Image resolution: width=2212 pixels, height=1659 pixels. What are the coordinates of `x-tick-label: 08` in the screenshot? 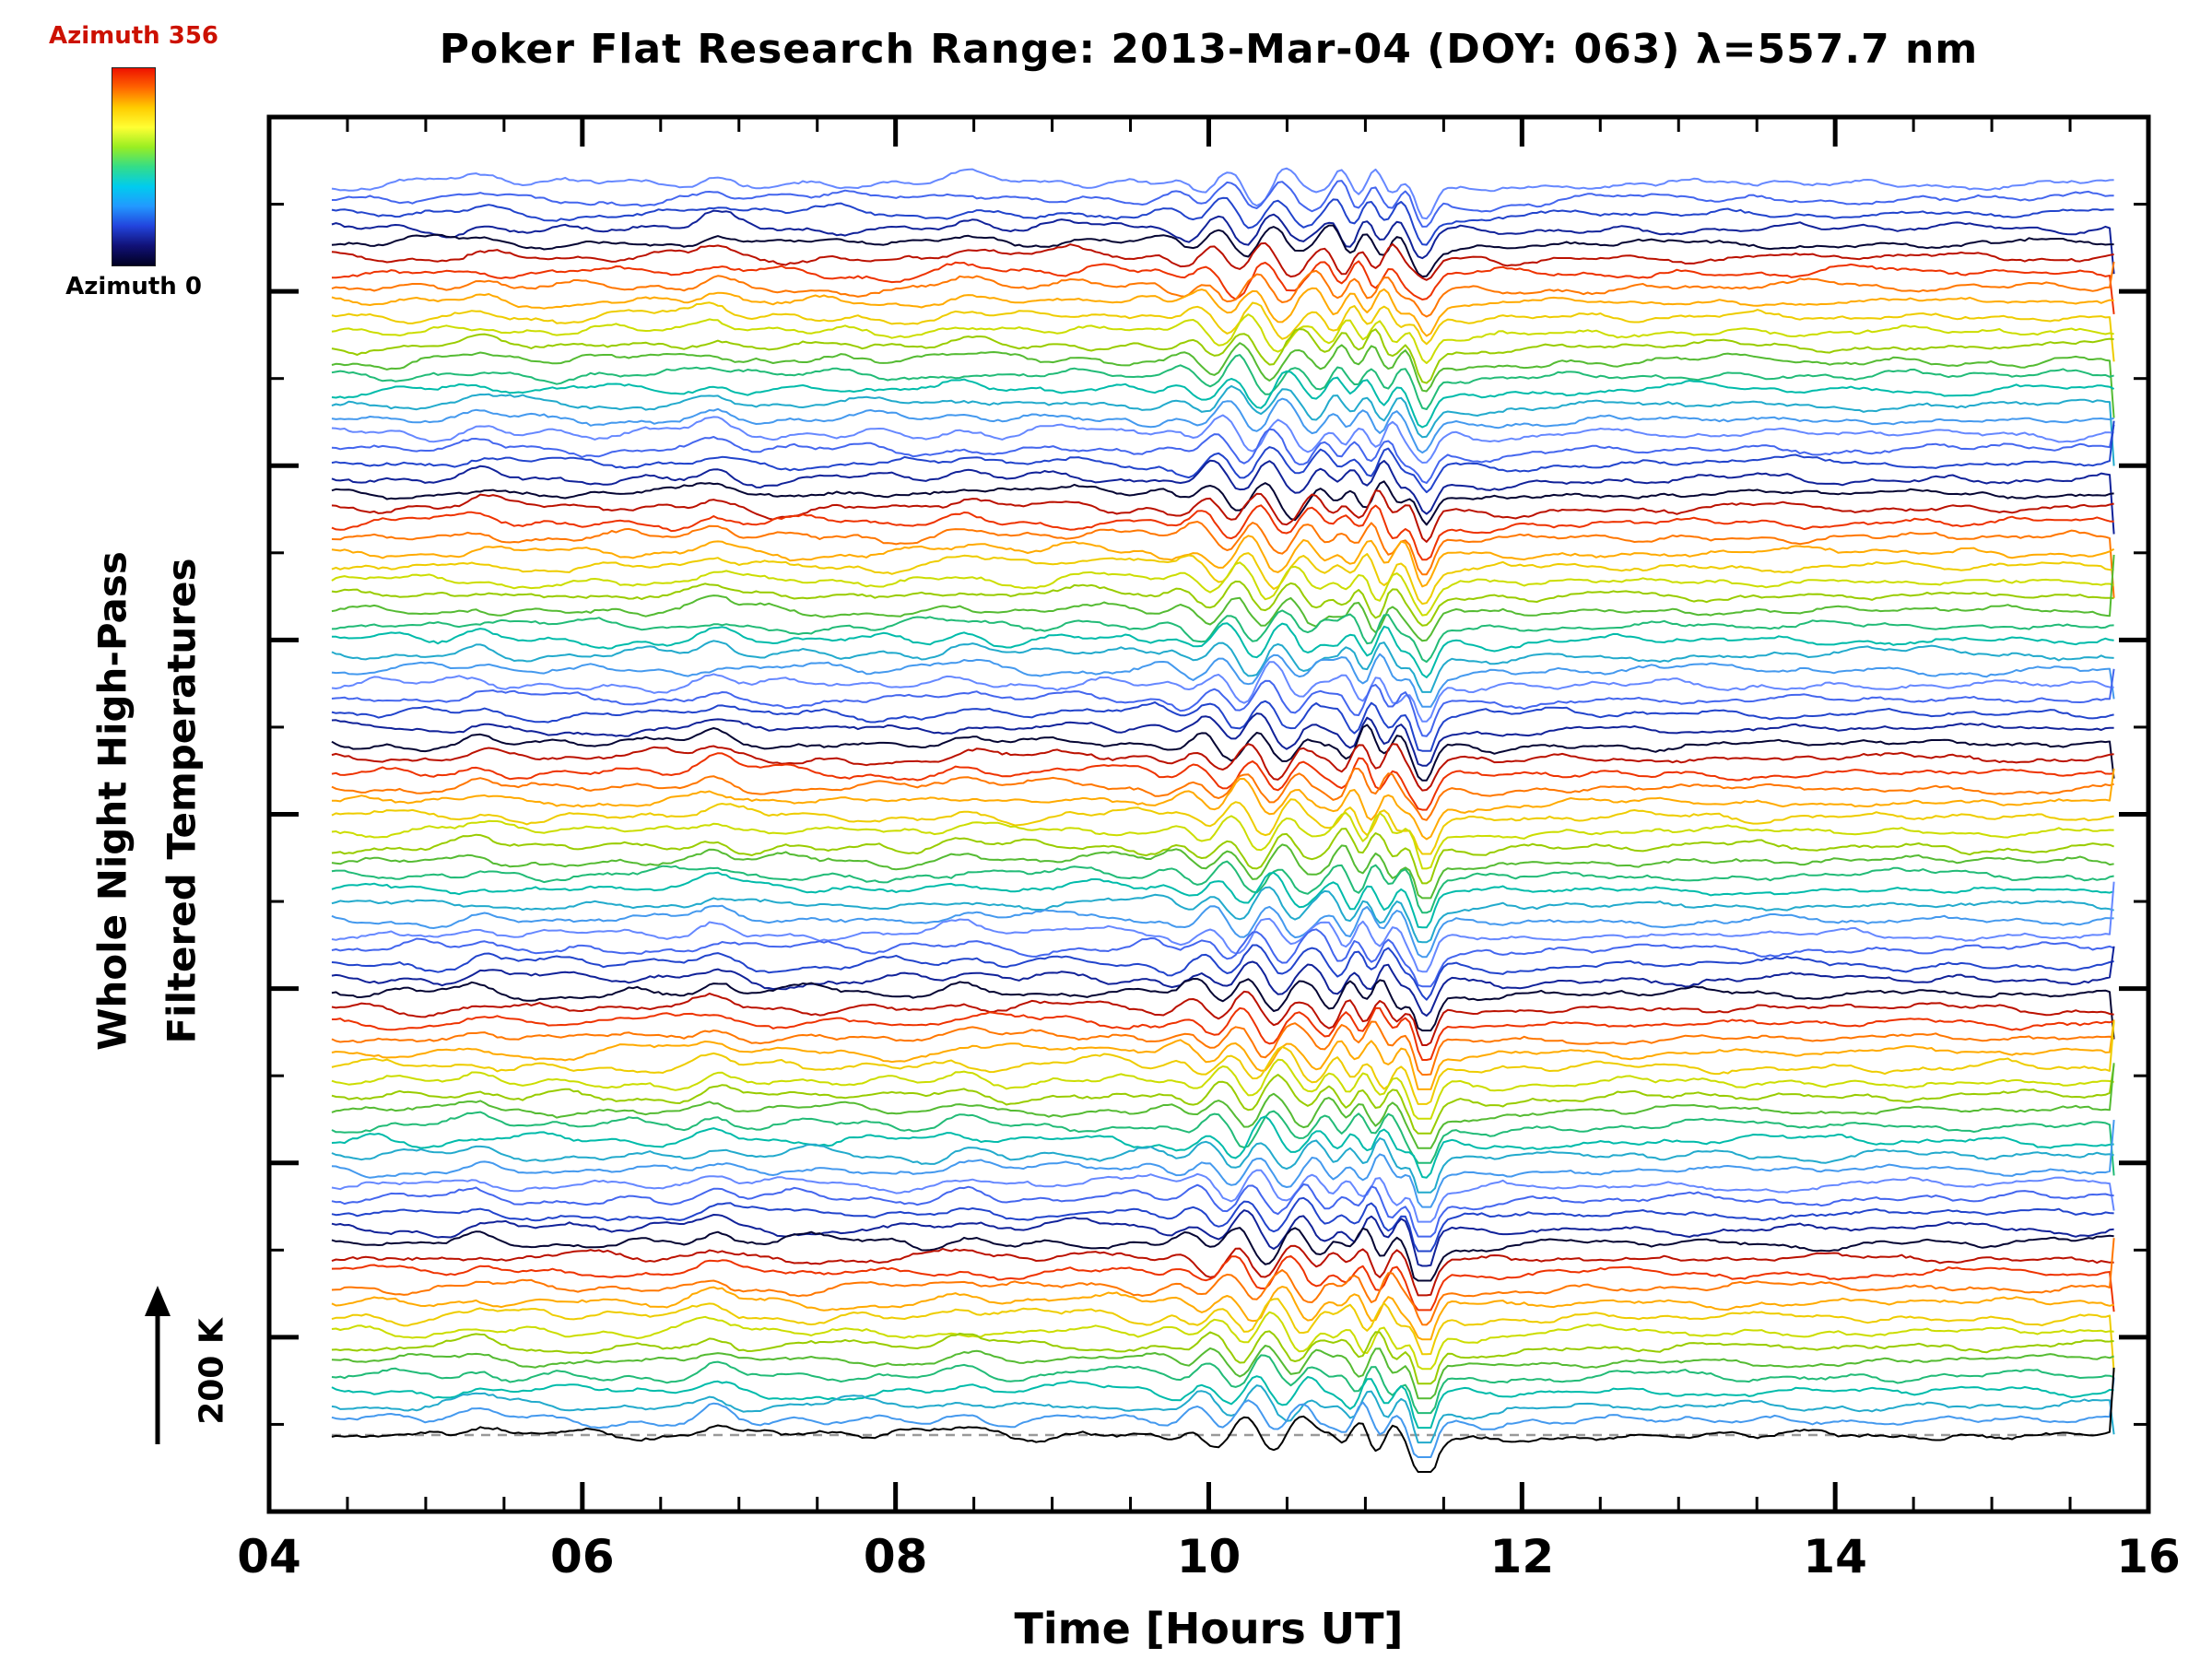 It's located at (895, 1556).